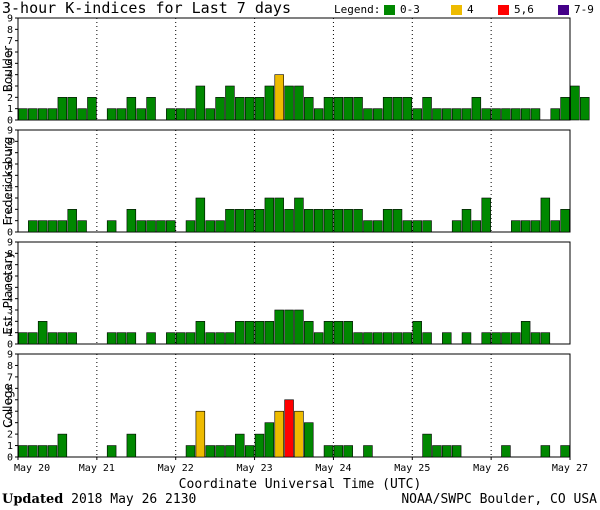 The width and height of the screenshot is (600, 510). What do you see at coordinates (10, 98) in the screenshot?
I see `y-tick-label: 2` at bounding box center [10, 98].